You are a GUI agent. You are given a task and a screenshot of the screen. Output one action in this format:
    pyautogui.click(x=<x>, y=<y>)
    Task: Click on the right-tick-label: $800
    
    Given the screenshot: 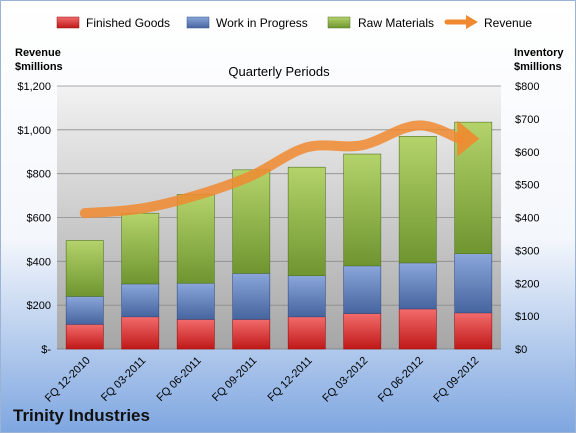 What is the action you would take?
    pyautogui.click(x=527, y=87)
    